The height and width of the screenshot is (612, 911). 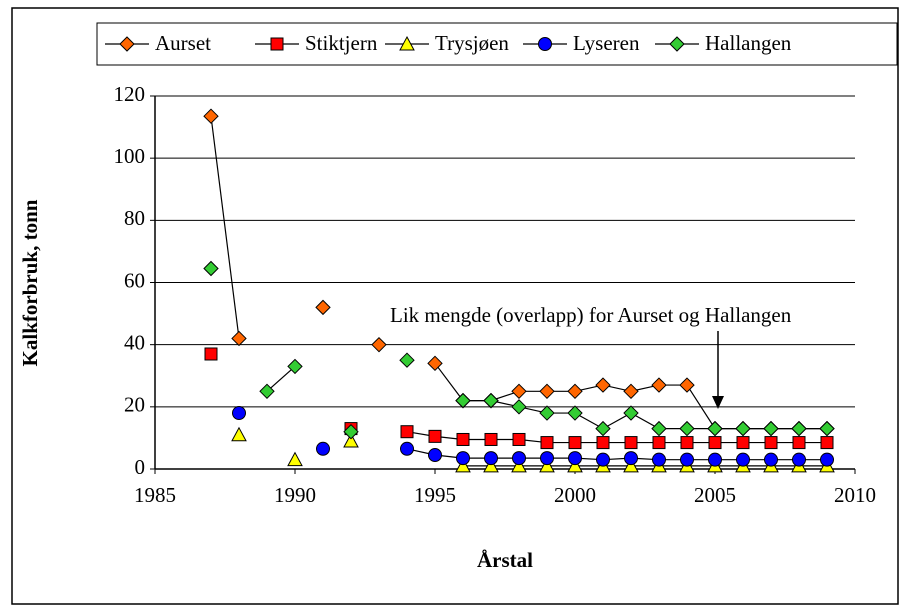 What do you see at coordinates (718, 402) in the screenshot?
I see `annotation-arrowhead` at bounding box center [718, 402].